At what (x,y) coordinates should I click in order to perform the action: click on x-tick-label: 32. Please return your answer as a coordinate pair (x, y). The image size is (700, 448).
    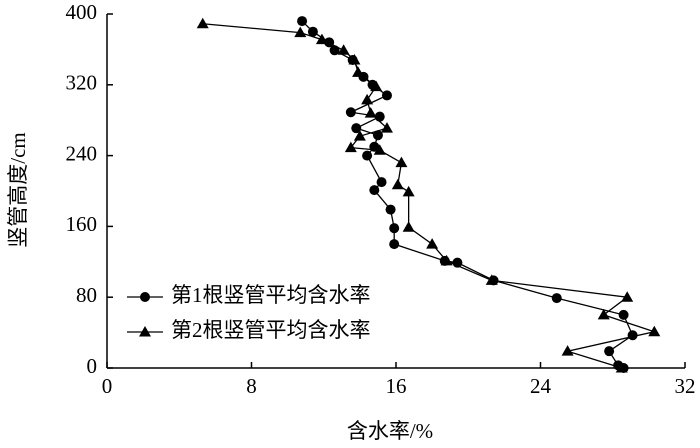
    Looking at the image, I should click on (685, 386).